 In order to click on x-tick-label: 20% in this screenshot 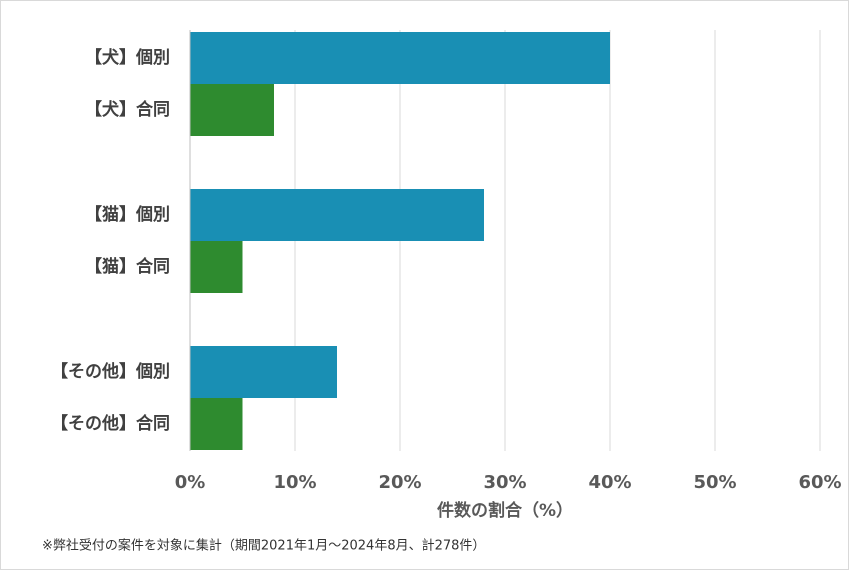, I will do `click(399, 482)`.